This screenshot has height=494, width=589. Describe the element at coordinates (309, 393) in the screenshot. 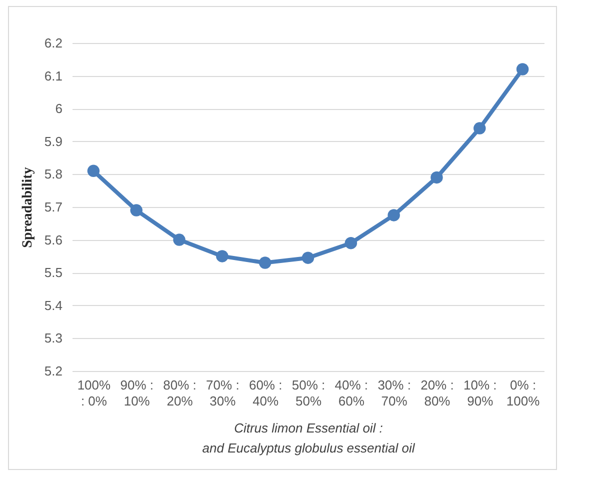

I see `x-tick-label: 50%` at that location.